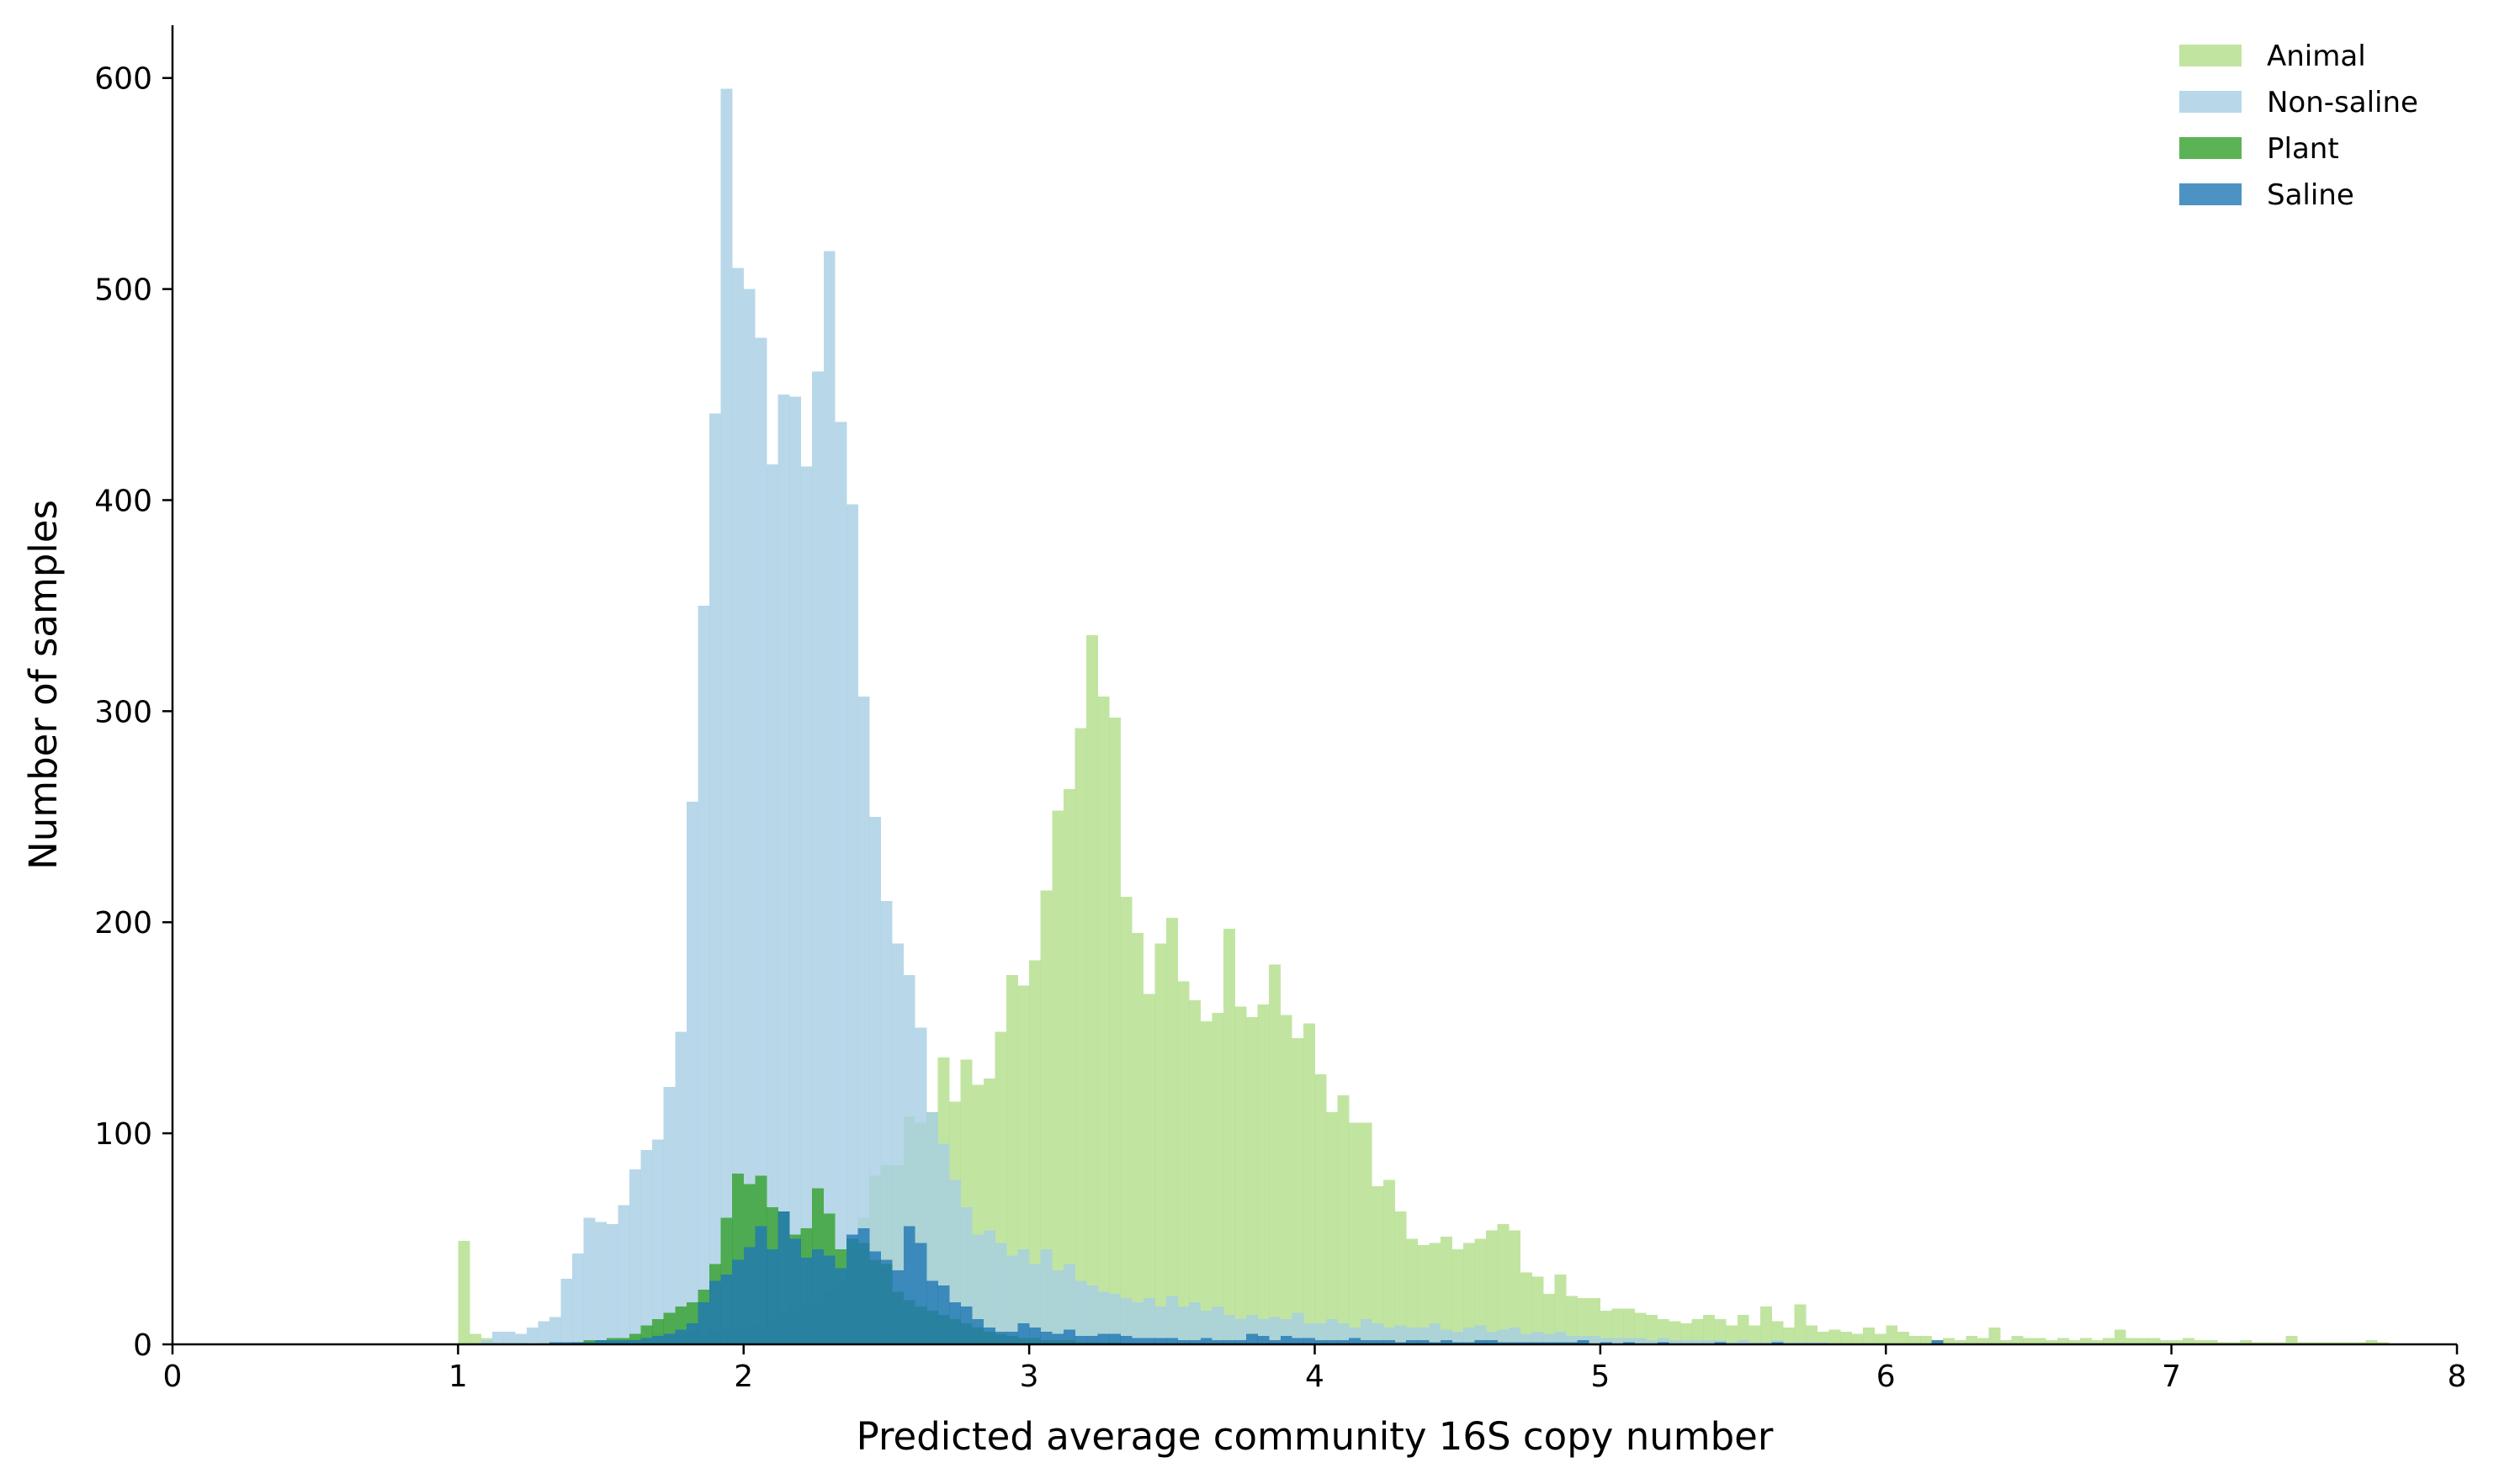 This screenshot has width=2494, height=1484. I want to click on x-tick-label: 5, so click(1600, 1376).